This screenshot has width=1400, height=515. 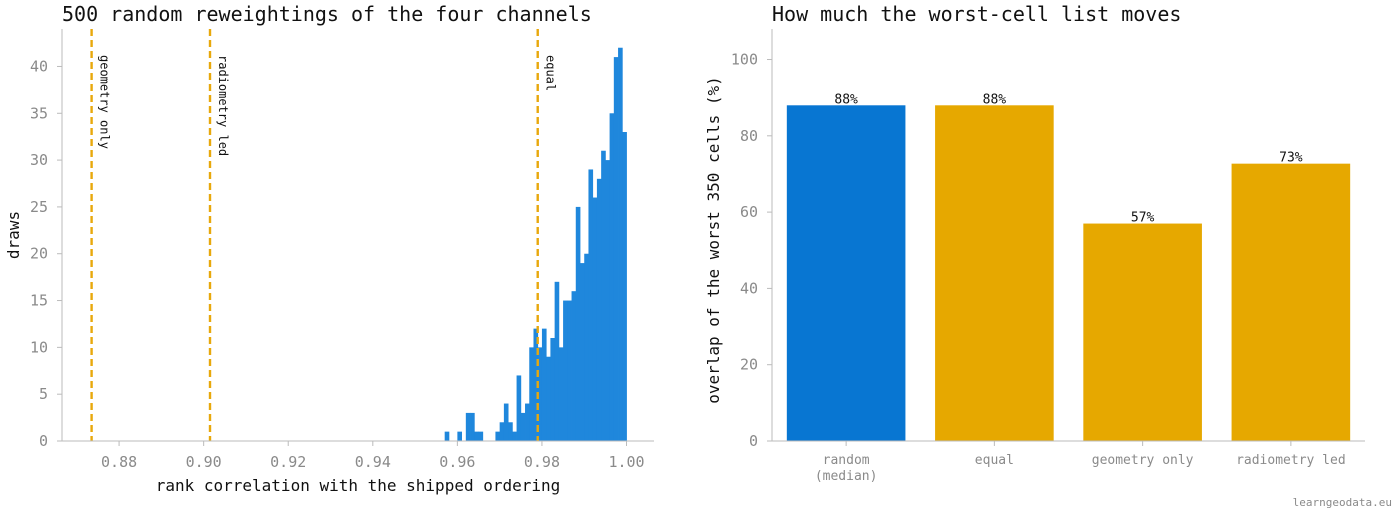 What do you see at coordinates (1342, 502) in the screenshot?
I see `credit-text: learngeodata.eu` at bounding box center [1342, 502].